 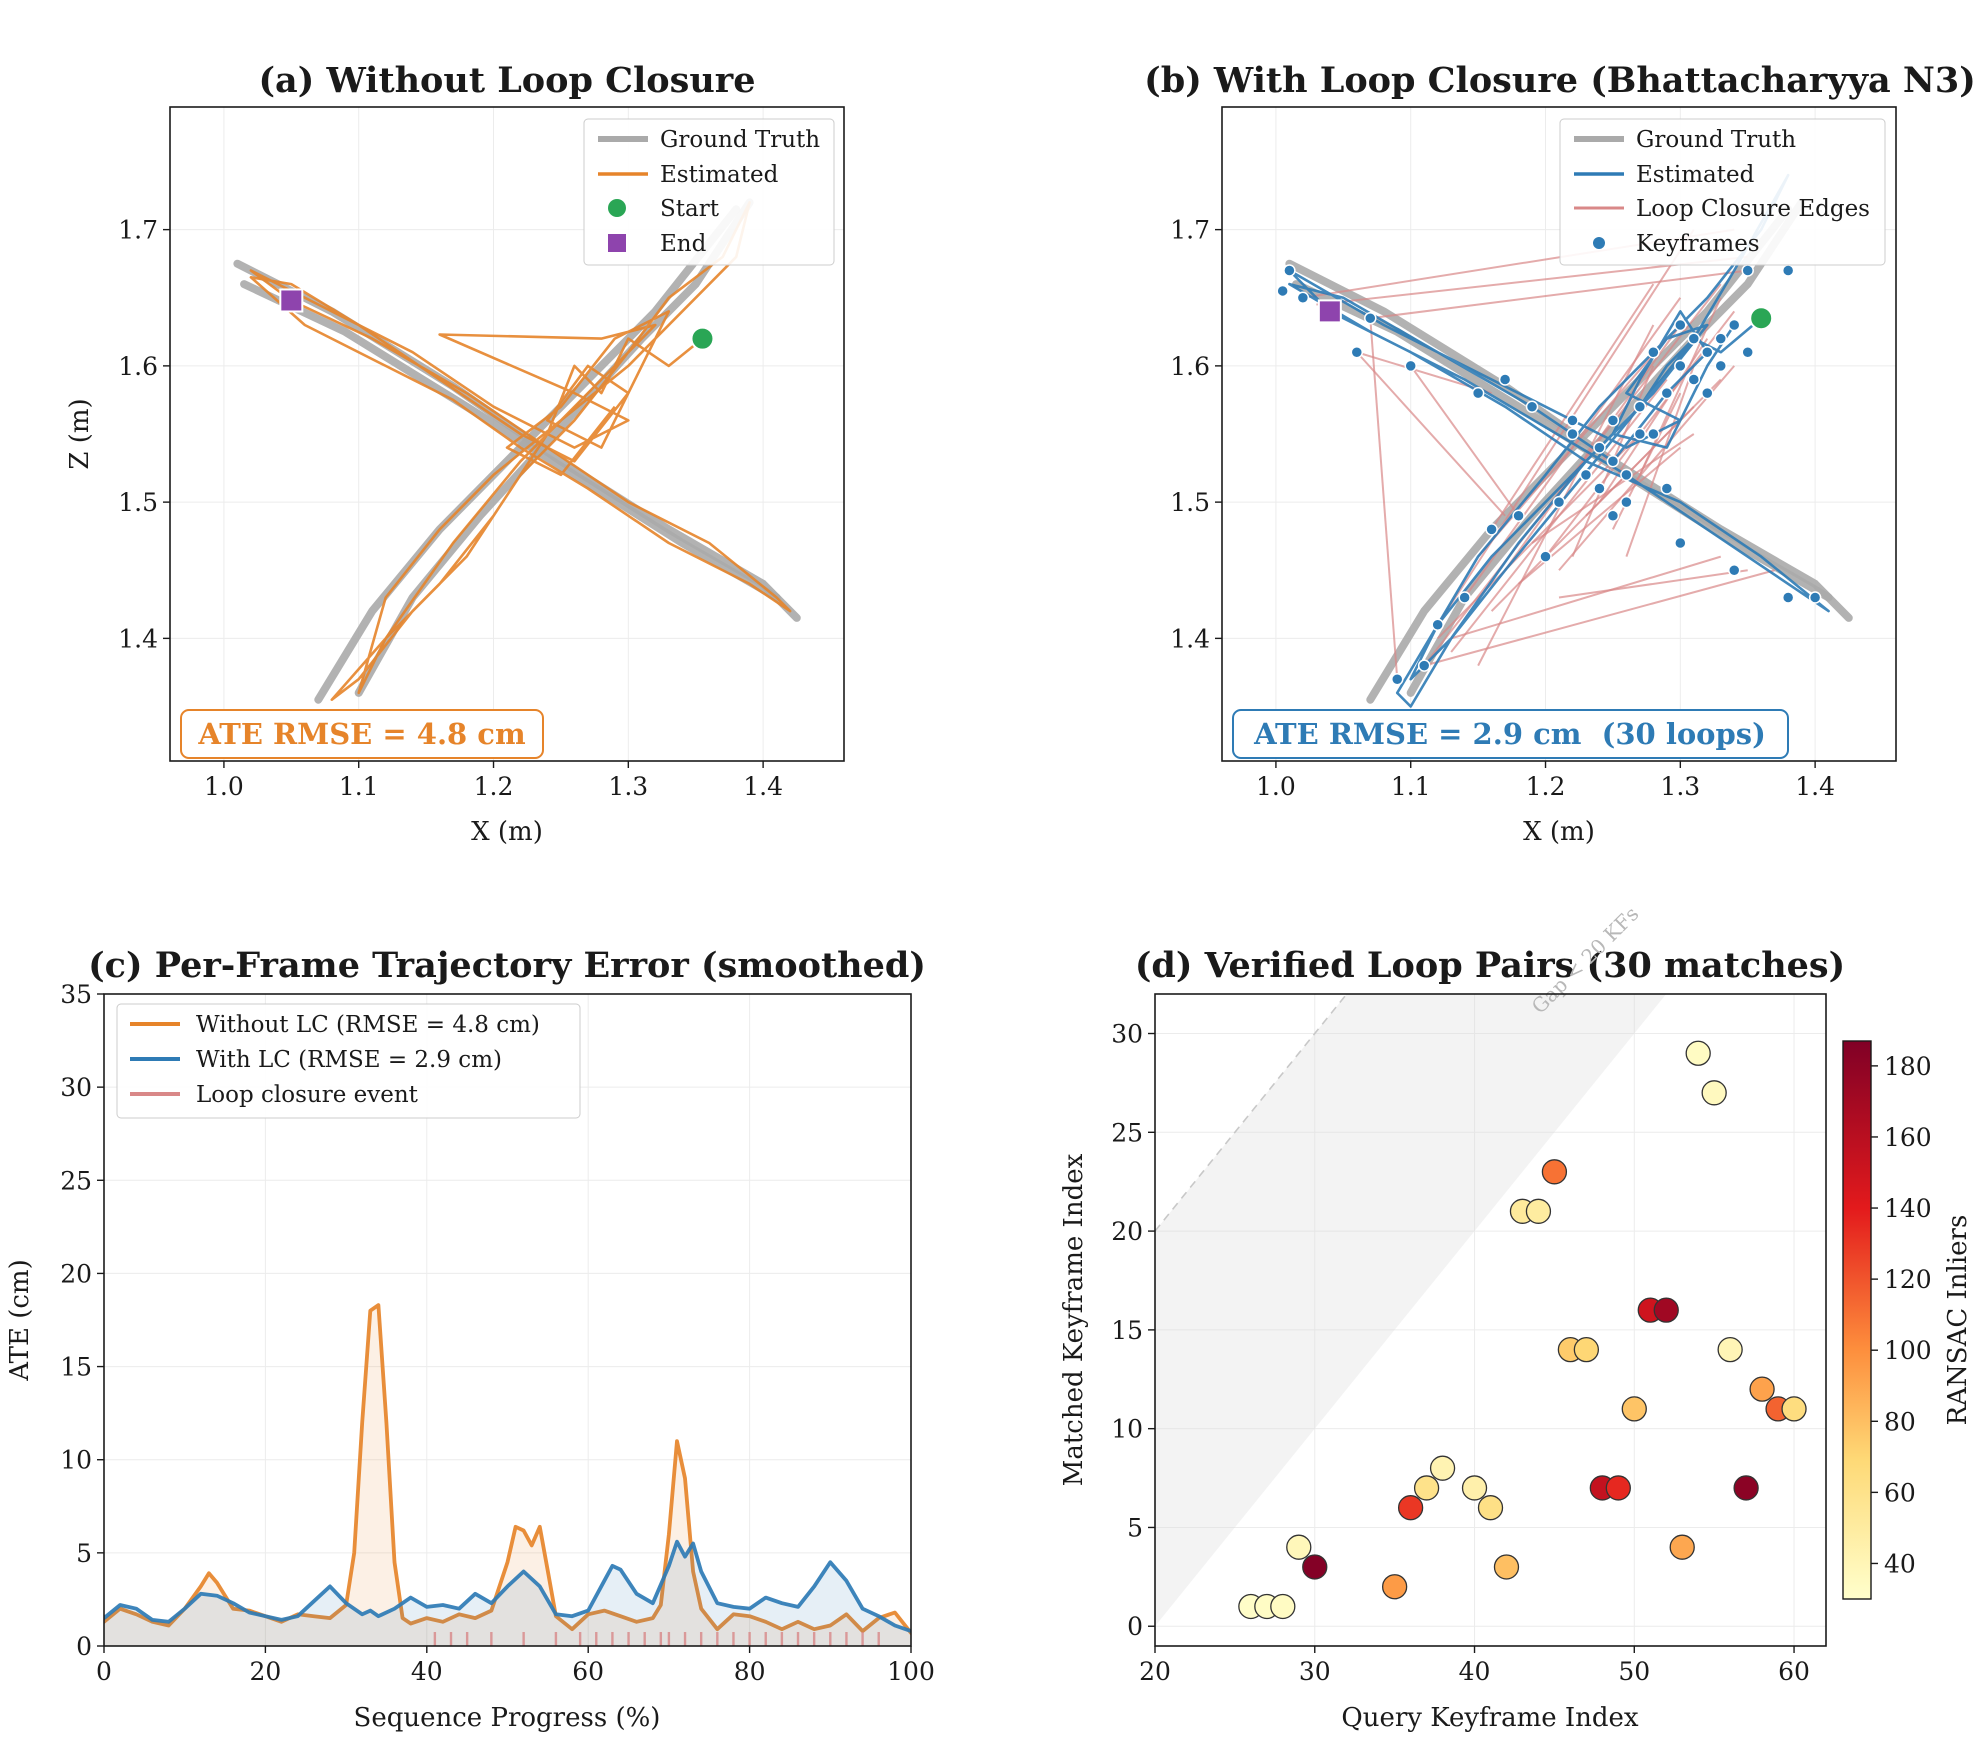 I want to click on y-tick-label: 1.5, so click(x=138, y=502).